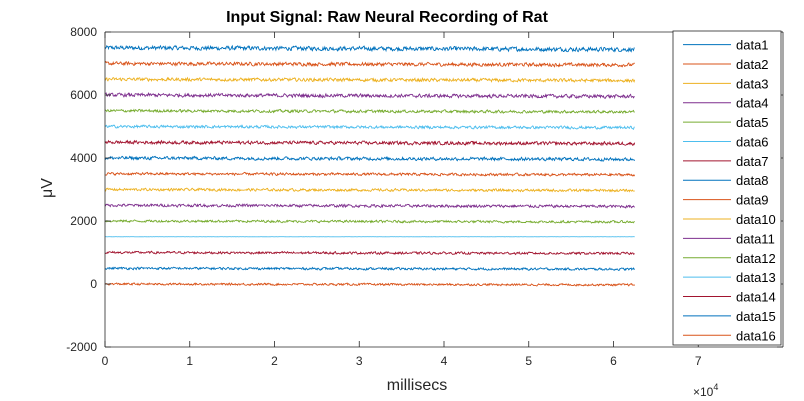 The height and width of the screenshot is (401, 804). I want to click on y-tick-label: 6000, so click(83, 95).